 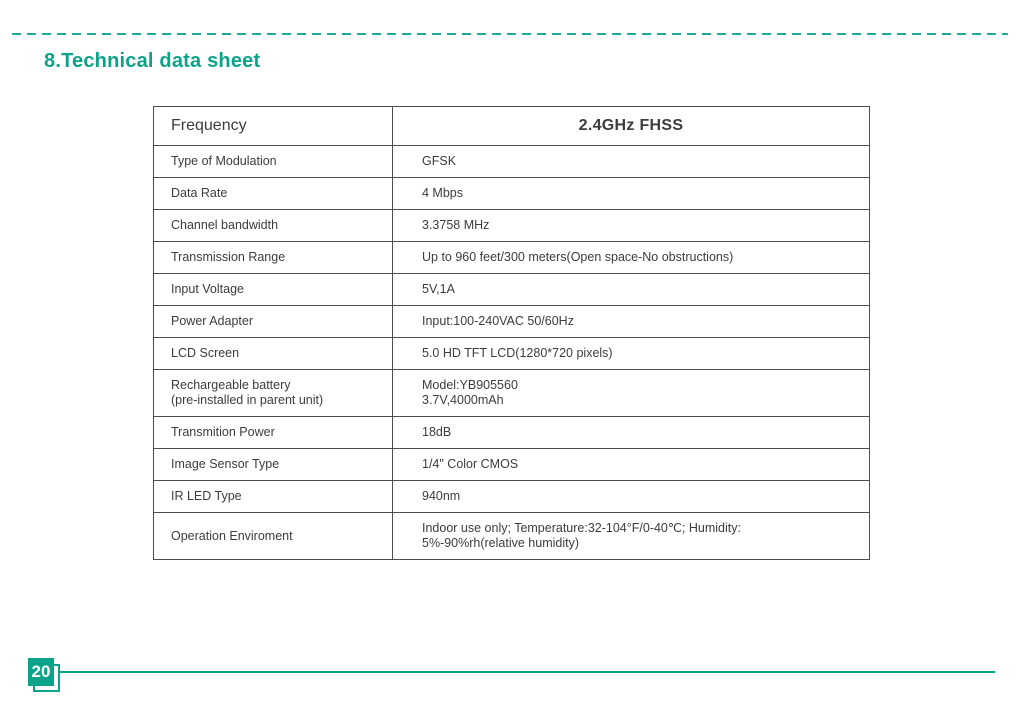 What do you see at coordinates (631, 432) in the screenshot?
I see `spec-value: 18dB` at bounding box center [631, 432].